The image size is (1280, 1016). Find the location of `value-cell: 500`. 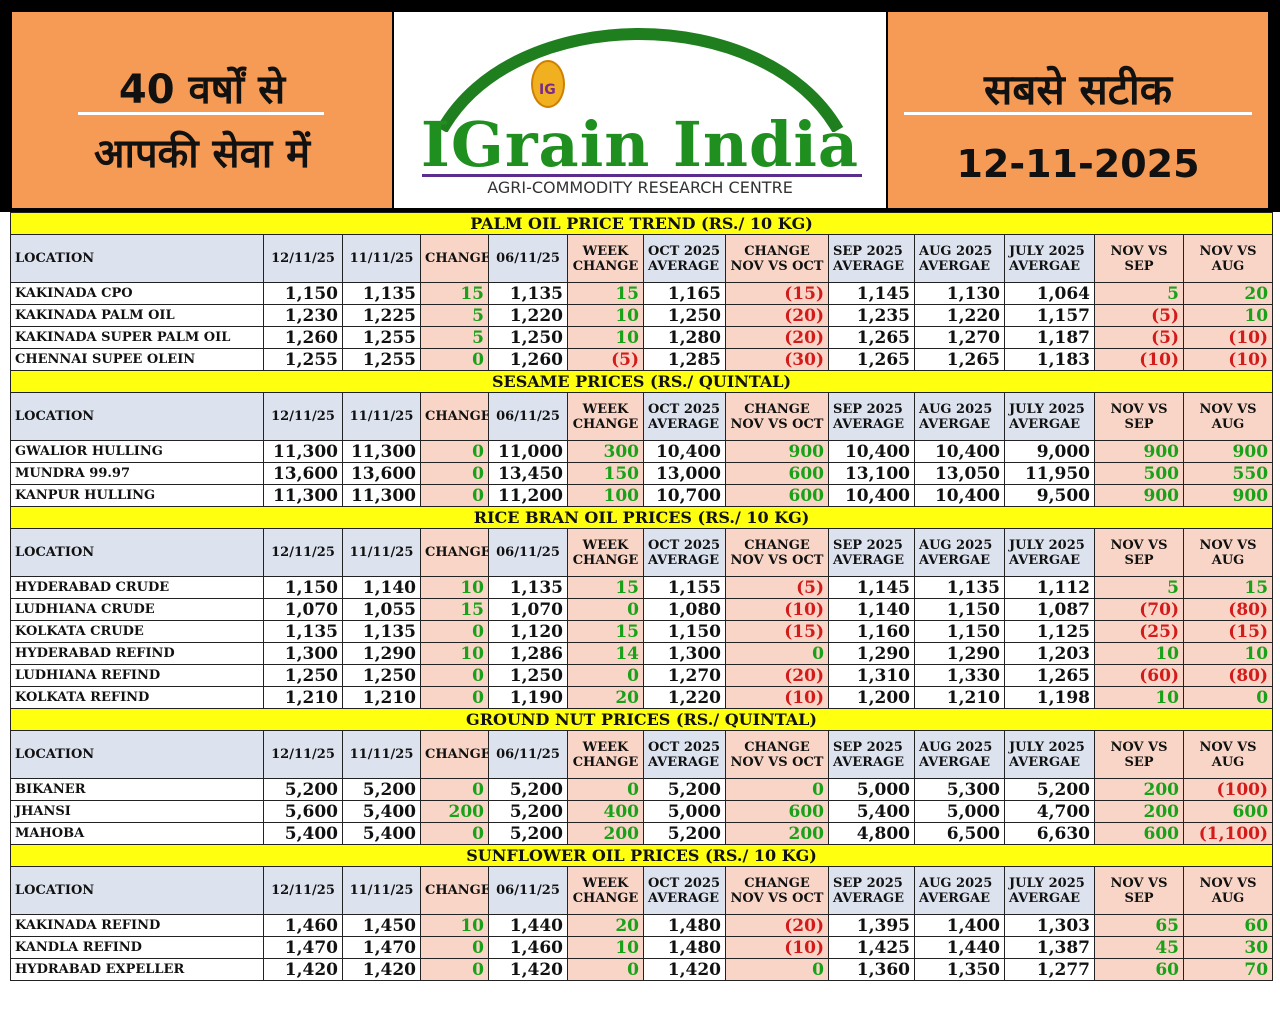

value-cell: 500 is located at coordinates (1139, 473).